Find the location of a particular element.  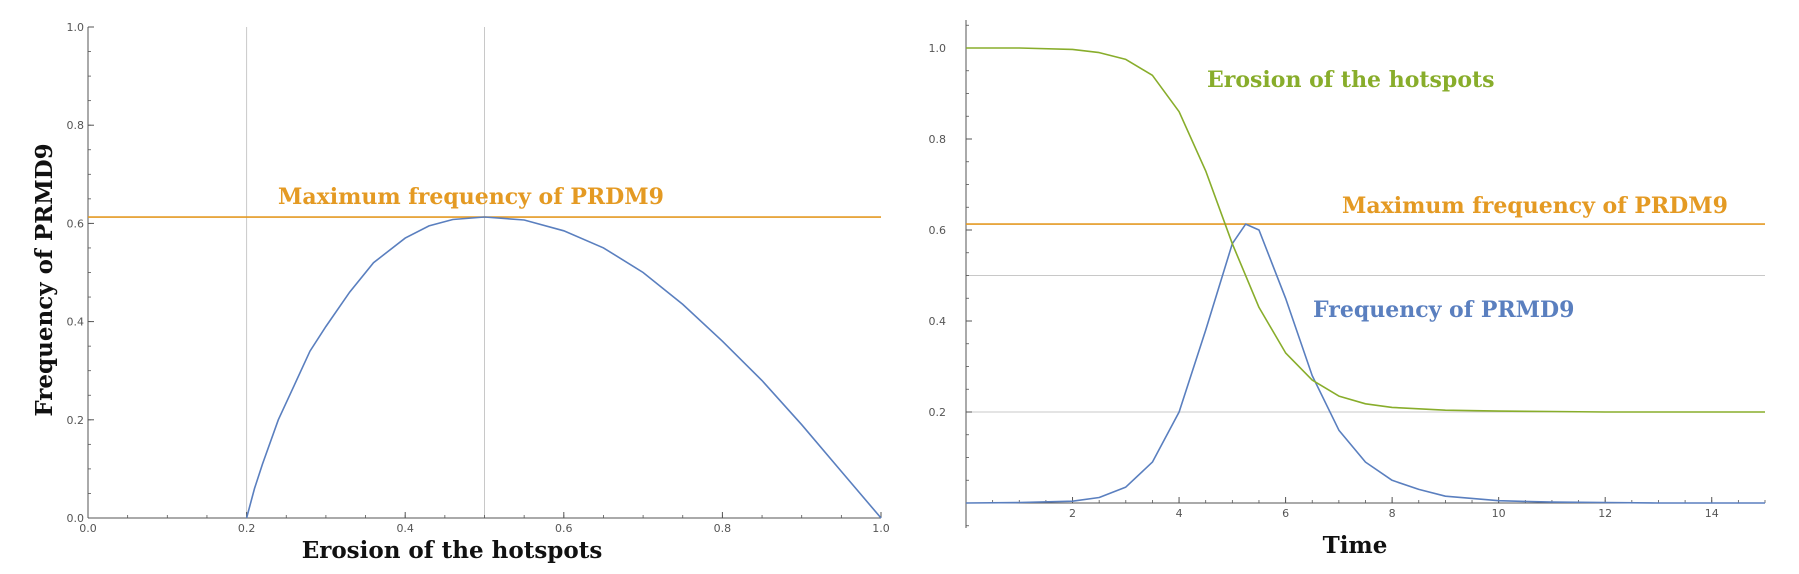

left-x-tick-label-3: 0.6 is located at coordinates (564, 528).